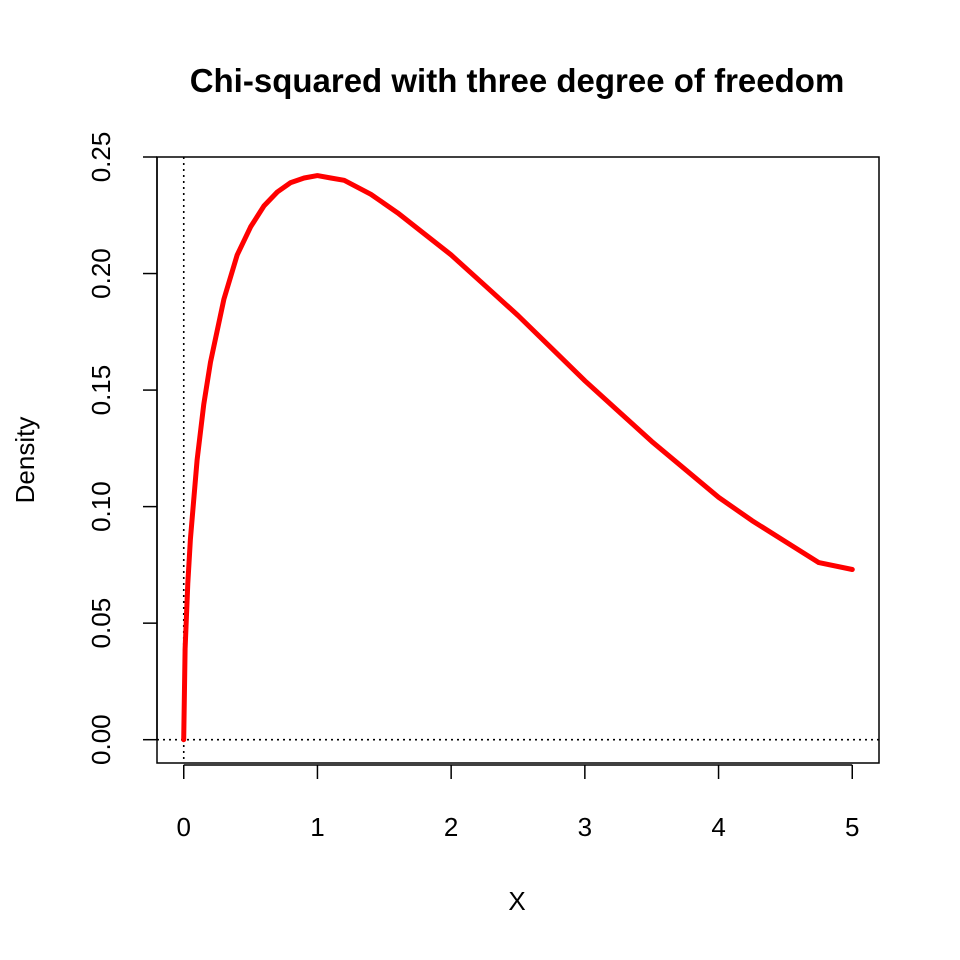 This screenshot has height=960, width=960. I want to click on x-axis-label: X, so click(516, 901).